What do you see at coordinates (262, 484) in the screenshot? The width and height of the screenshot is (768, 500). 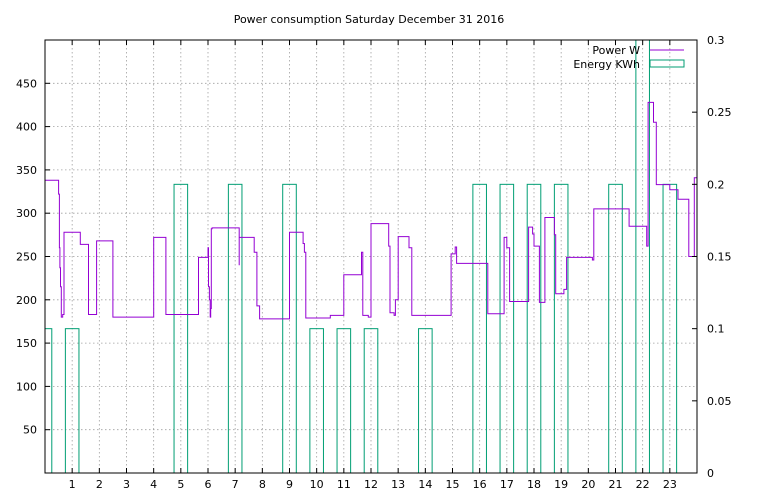 I see `x-tick-label: 8` at bounding box center [262, 484].